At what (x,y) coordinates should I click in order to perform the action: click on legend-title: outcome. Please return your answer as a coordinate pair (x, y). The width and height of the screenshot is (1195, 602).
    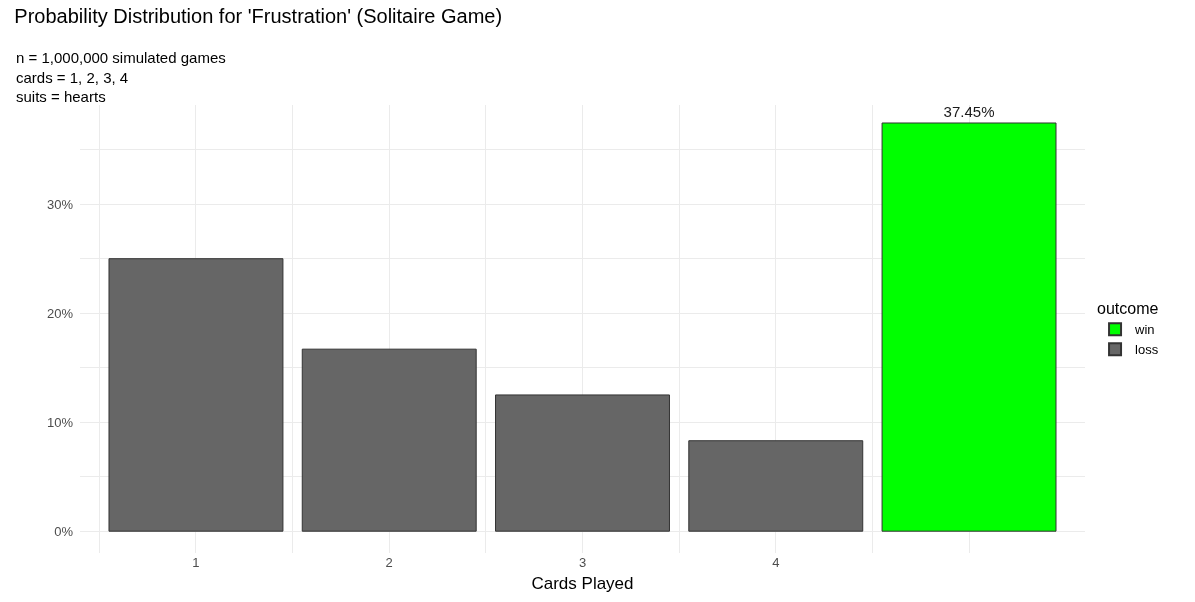
    Looking at the image, I should click on (1128, 309).